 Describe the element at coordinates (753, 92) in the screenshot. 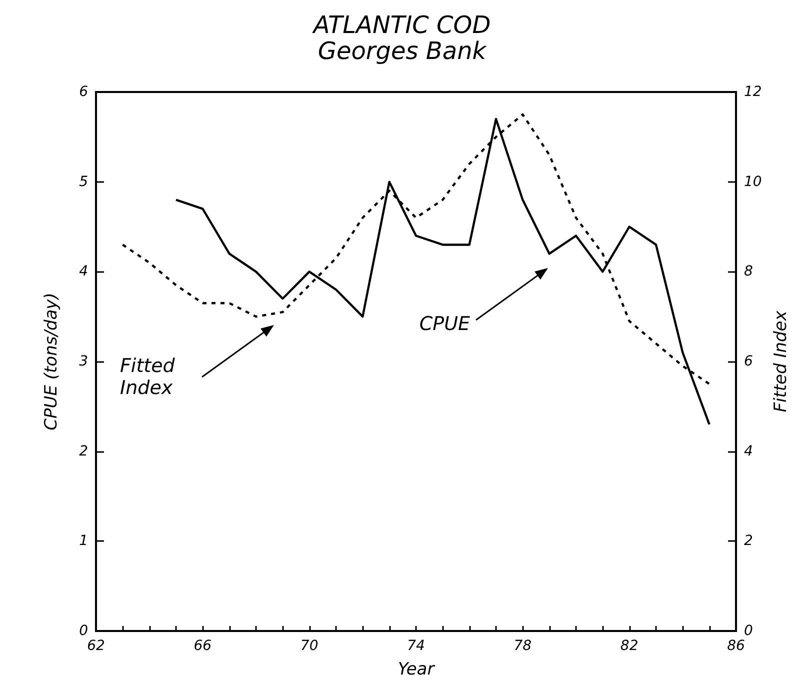

I see `y2-tick-label: 12` at that location.